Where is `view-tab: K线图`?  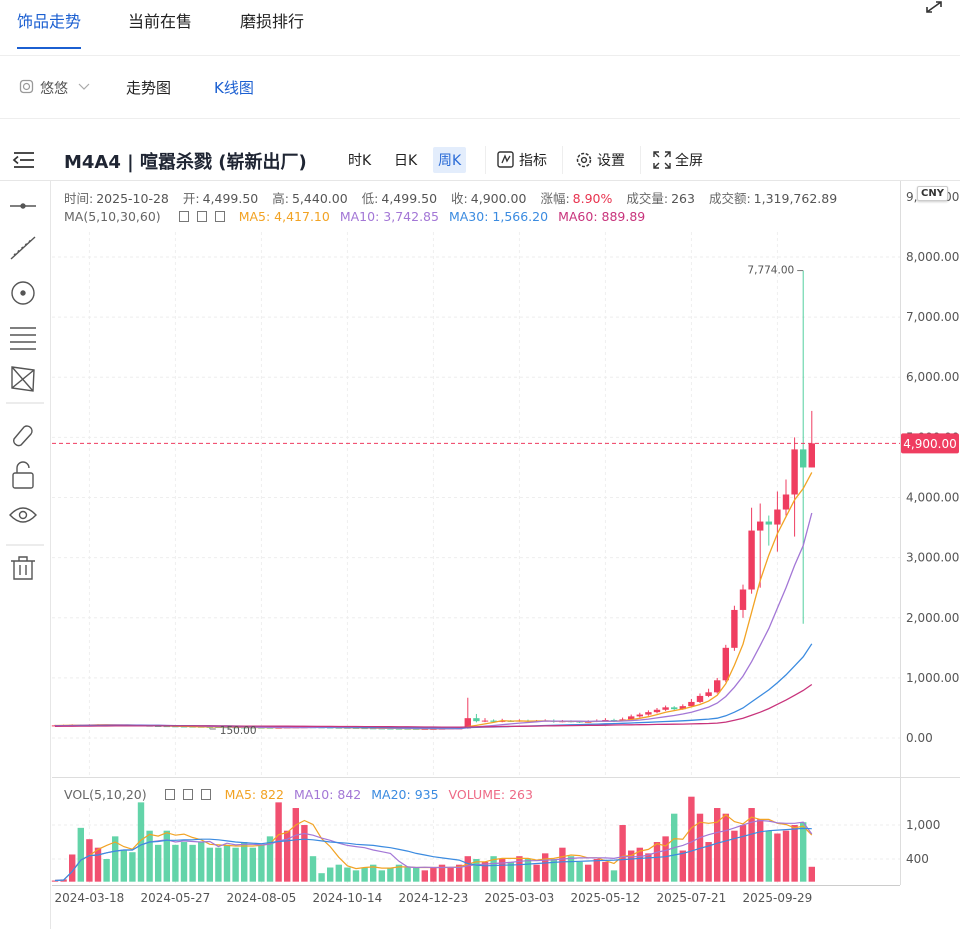 view-tab: K线图 is located at coordinates (234, 88).